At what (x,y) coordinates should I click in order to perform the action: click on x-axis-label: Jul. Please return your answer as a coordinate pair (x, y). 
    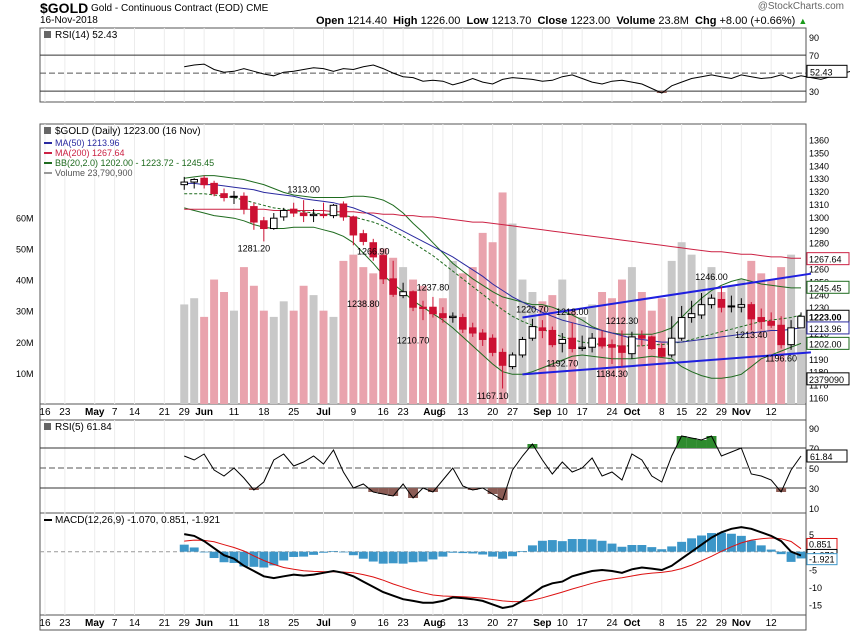
    Looking at the image, I should click on (323, 412).